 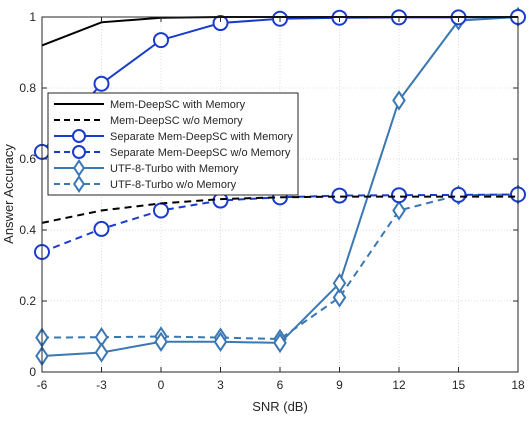 I want to click on legend-item: Mem-DeepSC with Memory, so click(x=150, y=105).